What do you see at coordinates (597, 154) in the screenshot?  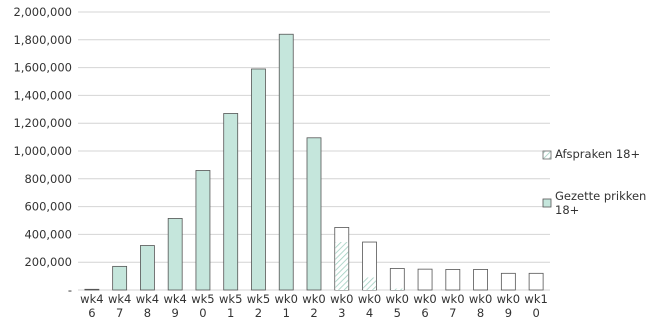 I see `legend-label-afspraken: Afspraken 18+` at bounding box center [597, 154].